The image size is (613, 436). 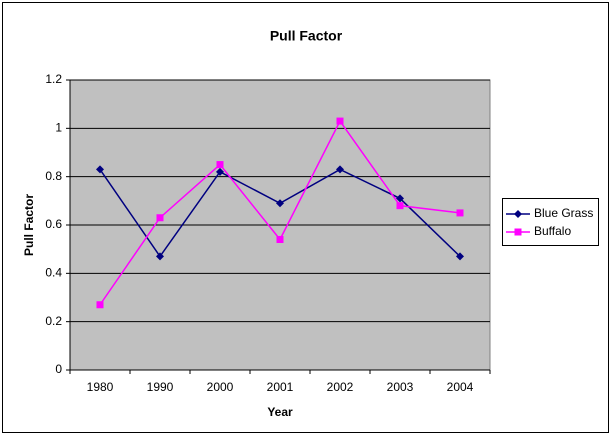 What do you see at coordinates (58, 128) in the screenshot?
I see `y-tick-label: 1` at bounding box center [58, 128].